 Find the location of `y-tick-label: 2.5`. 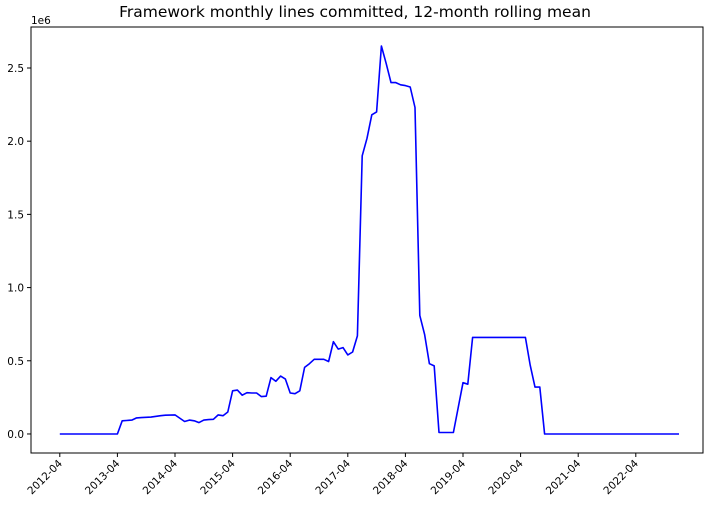

y-tick-label: 2.5 is located at coordinates (15, 69).